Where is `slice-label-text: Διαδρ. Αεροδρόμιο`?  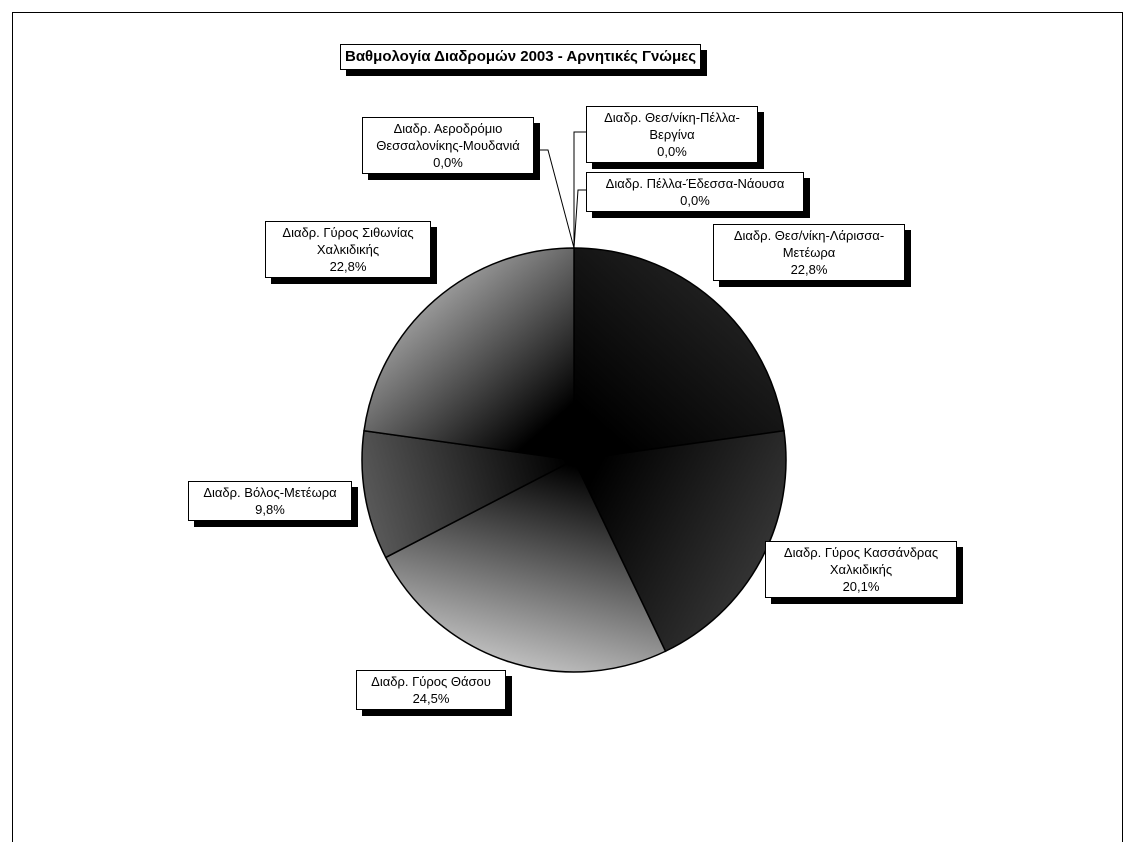 slice-label-text: Διαδρ. Αεροδρόμιο is located at coordinates (448, 128).